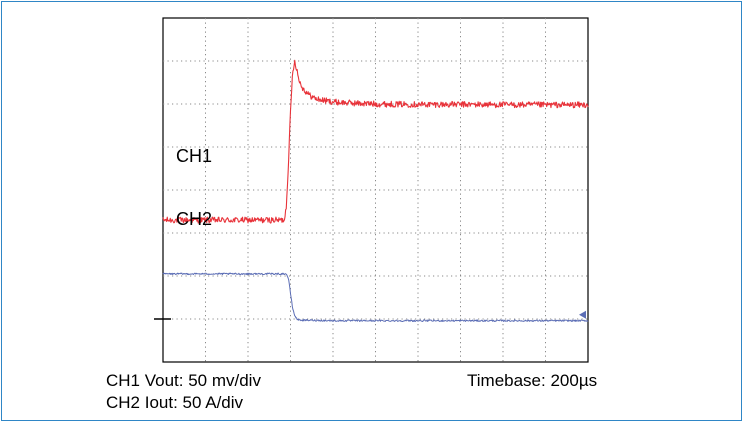  Describe the element at coordinates (370, 315) in the screenshot. I see `markers` at that location.